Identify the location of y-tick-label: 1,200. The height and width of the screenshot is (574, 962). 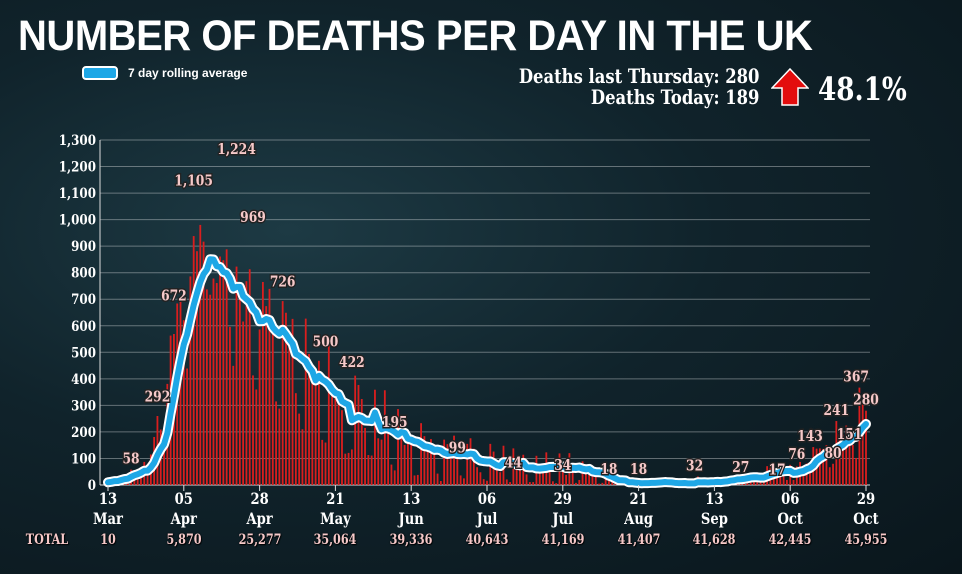
(77, 168).